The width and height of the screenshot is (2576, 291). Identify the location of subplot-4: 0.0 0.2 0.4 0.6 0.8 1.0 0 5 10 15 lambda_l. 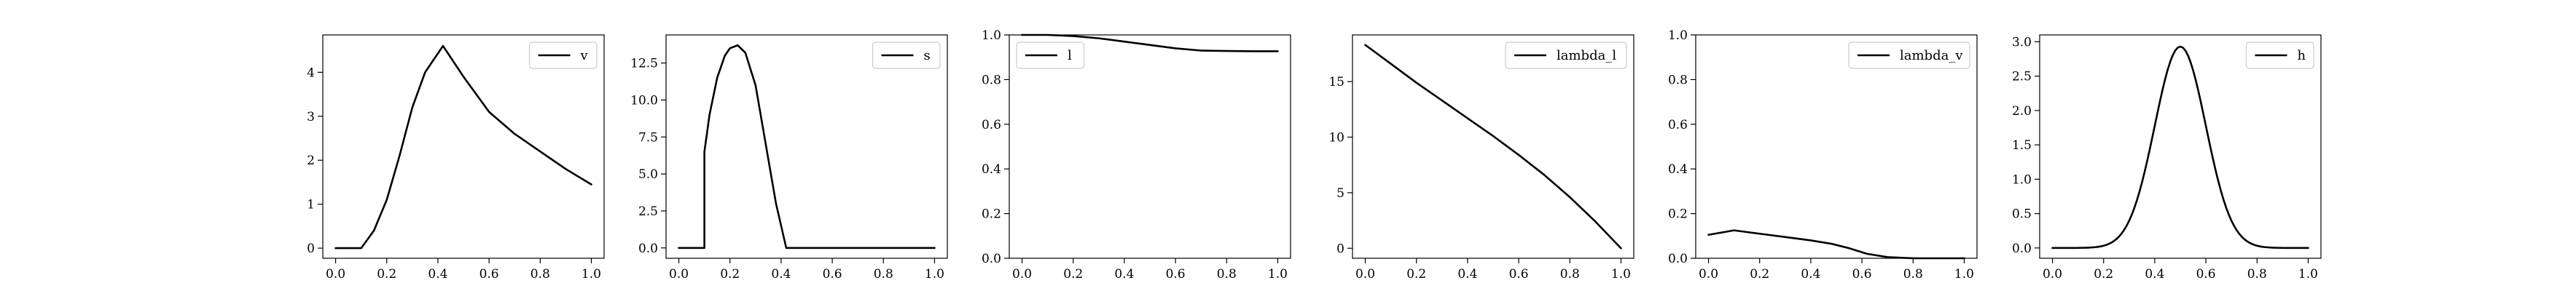
(1481, 158).